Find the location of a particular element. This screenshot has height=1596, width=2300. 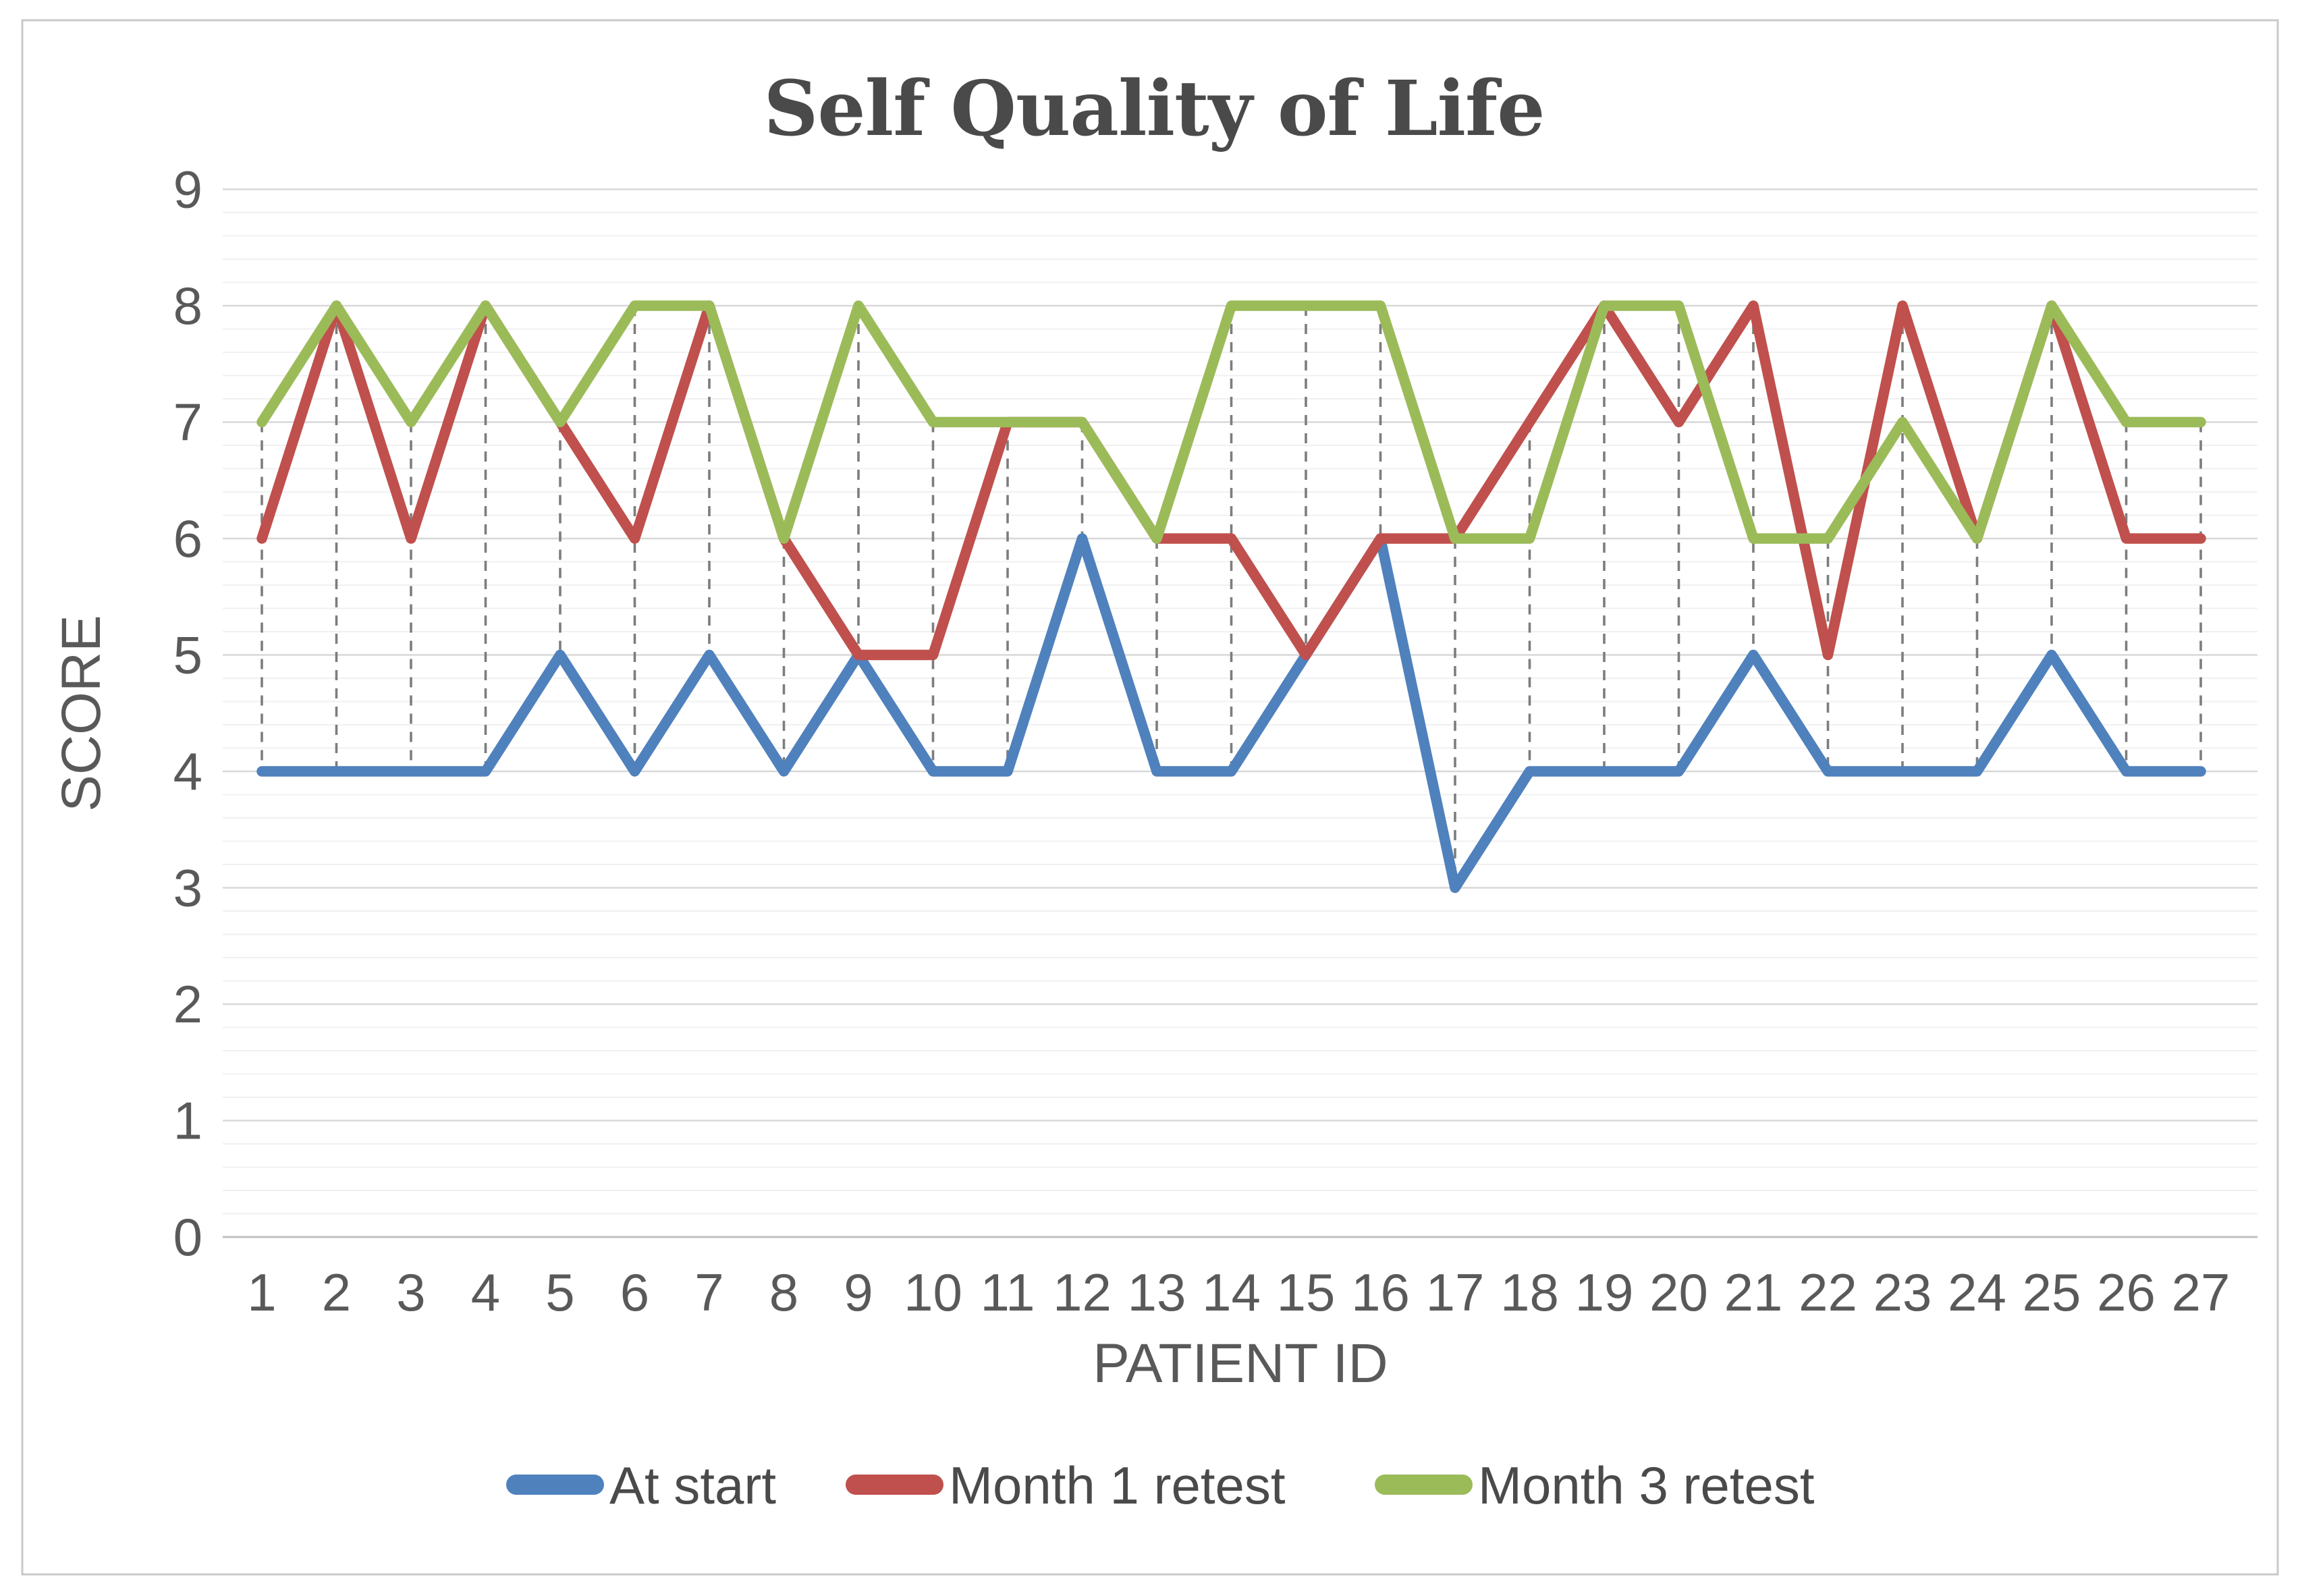

x-tick-label-2: 2 is located at coordinates (337, 1292).